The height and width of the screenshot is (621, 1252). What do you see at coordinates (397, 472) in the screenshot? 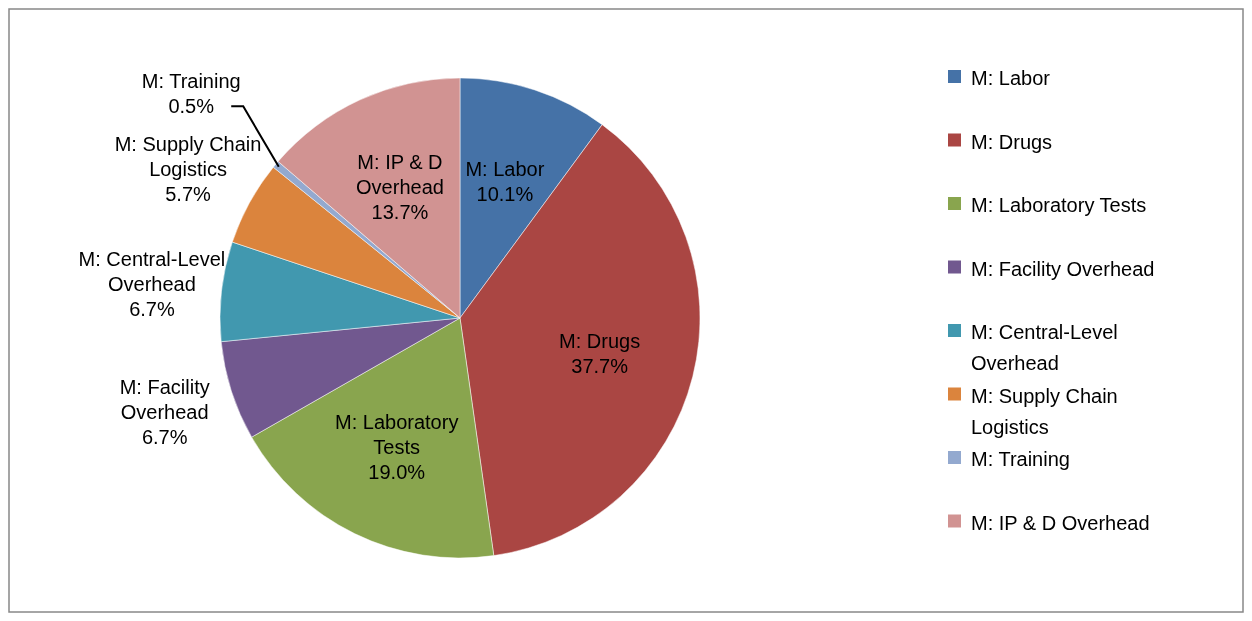
I see `data-label: 19.0%` at bounding box center [397, 472].